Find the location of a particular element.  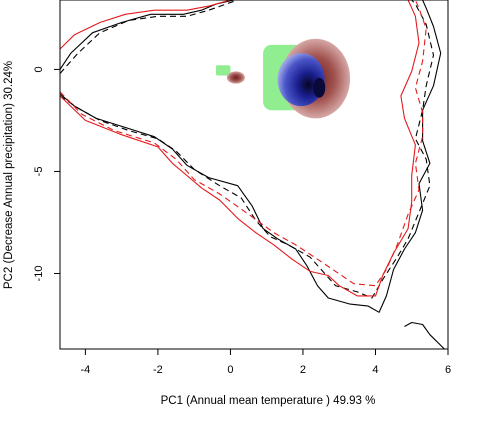

y-tick-label: -5 is located at coordinates (39, 172).